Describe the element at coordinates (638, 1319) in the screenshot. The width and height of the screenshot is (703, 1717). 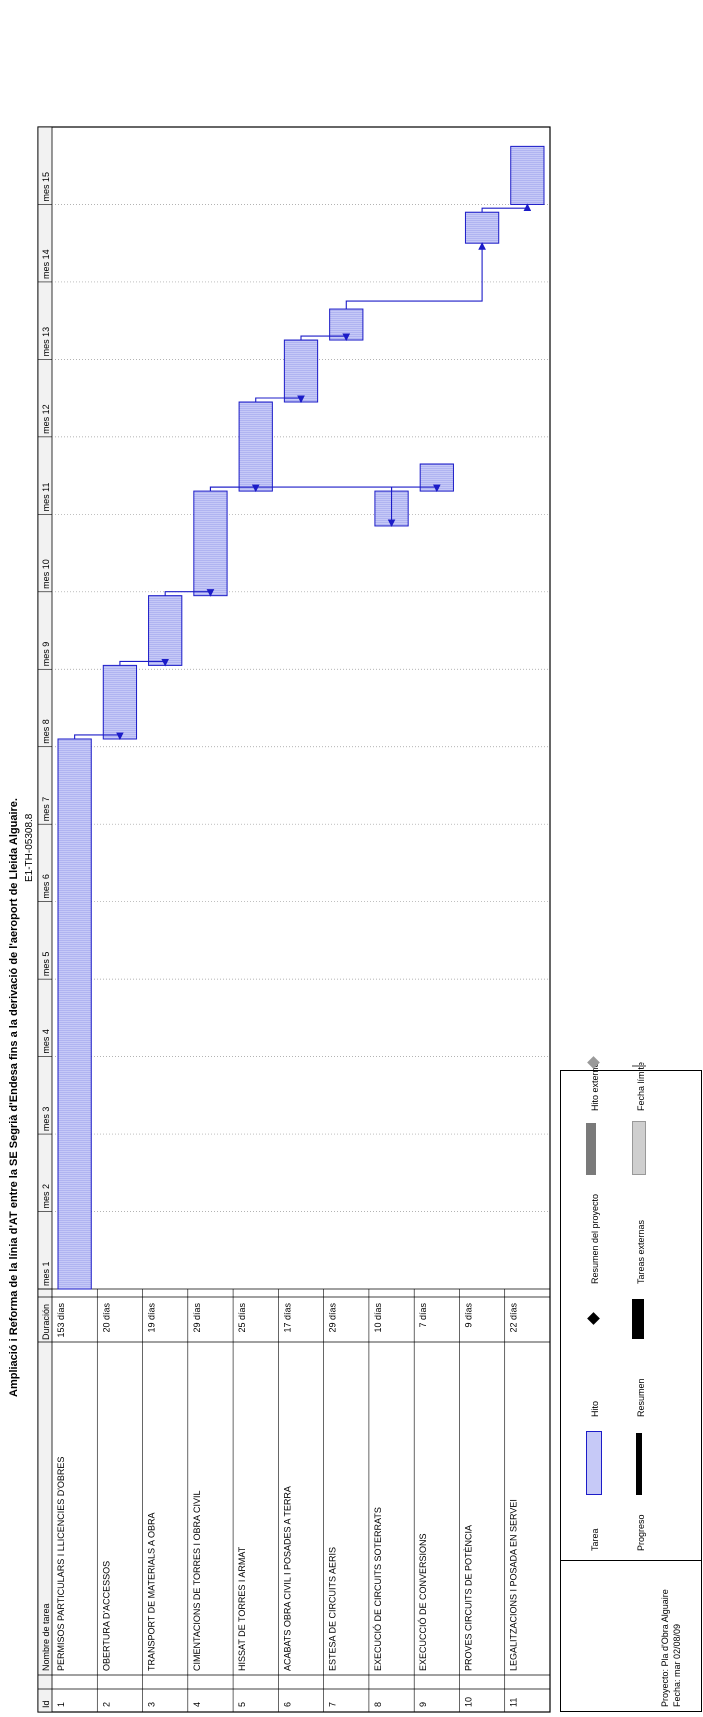
I see `legend-summary-swatch` at that location.